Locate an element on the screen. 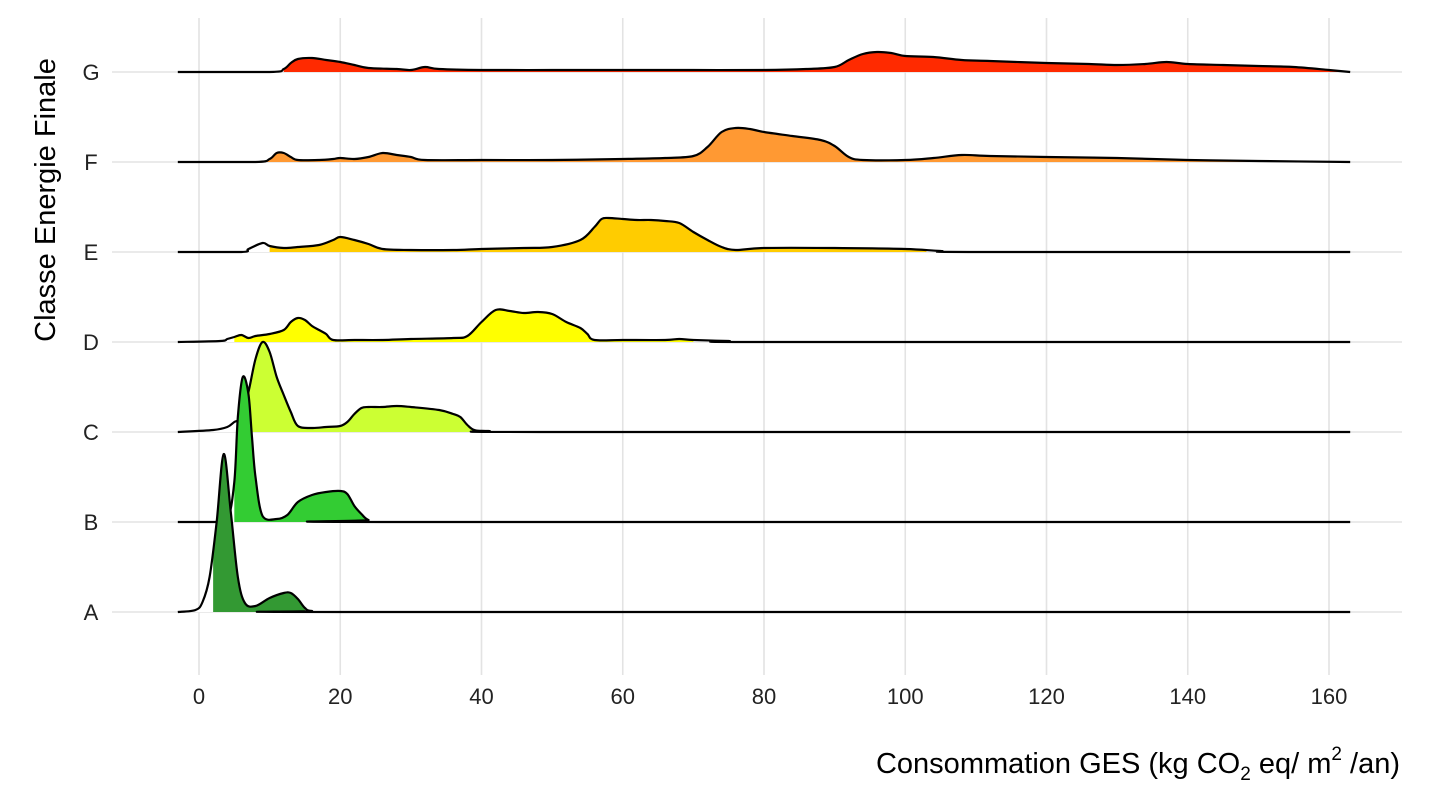 Image resolution: width=1440 pixels, height=810 pixels. ridge-fill-B is located at coordinates (305, 449).